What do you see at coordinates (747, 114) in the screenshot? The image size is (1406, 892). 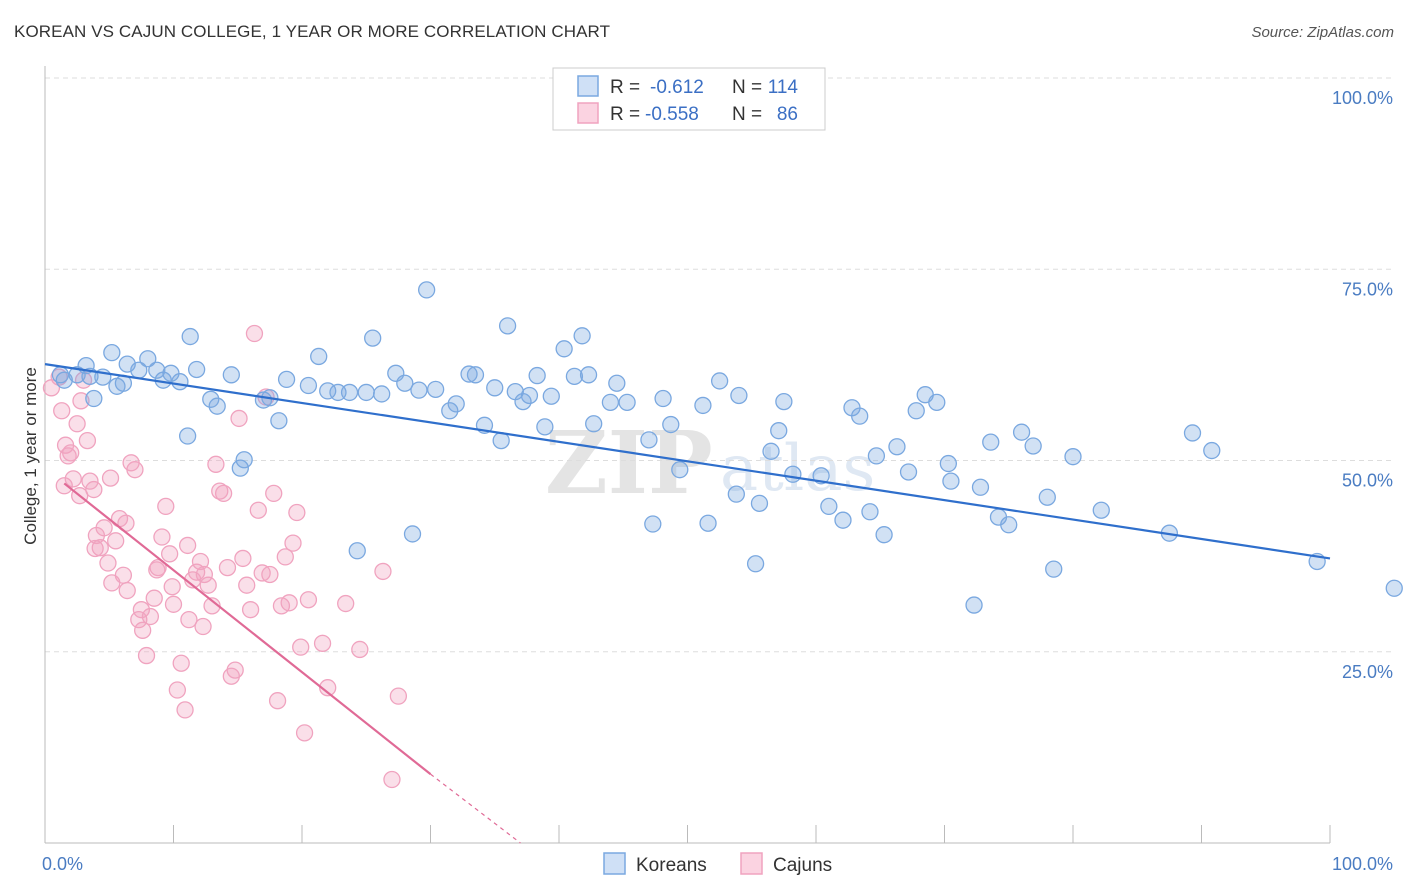 I see `legend-n-label-cajuns: N =` at bounding box center [747, 114].